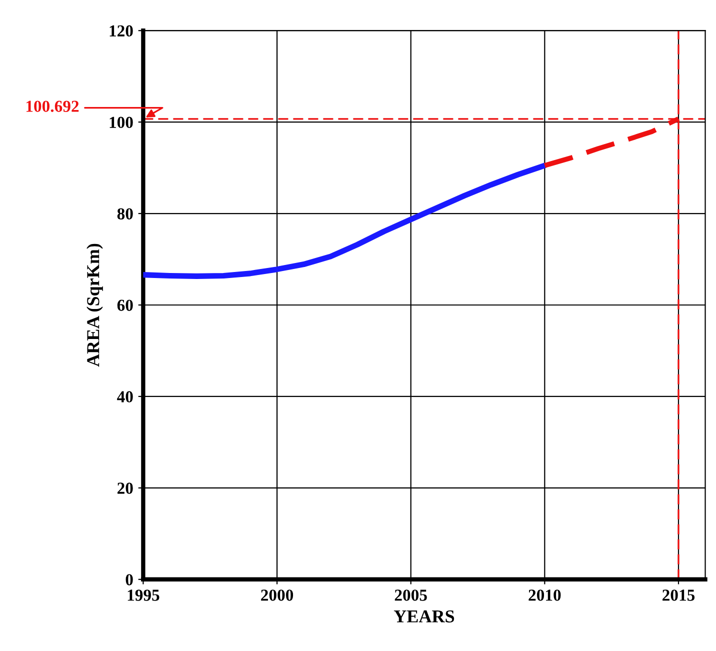  I want to click on y-tick-label: 40, so click(125, 396).